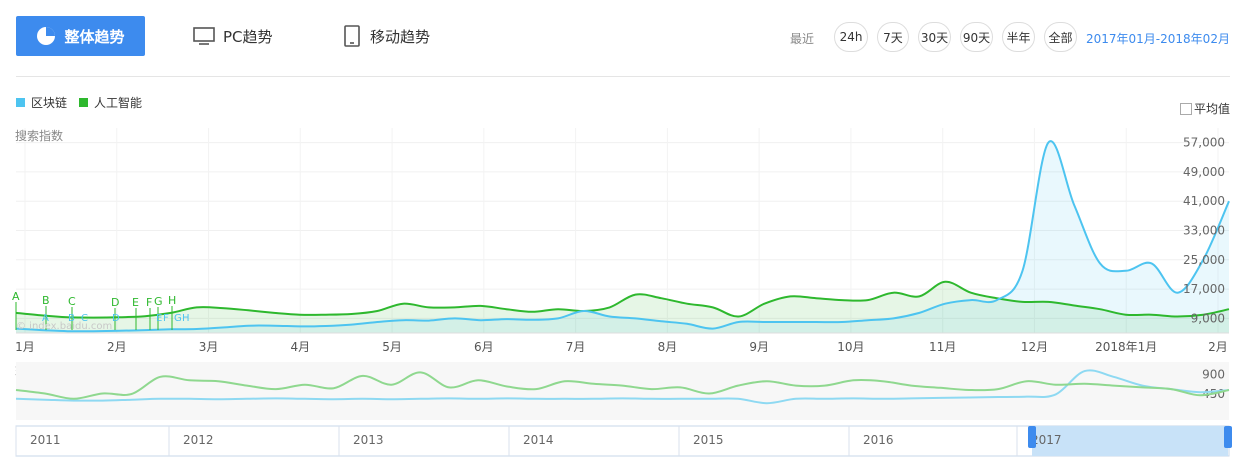 This screenshot has height=471, width=1245. I want to click on annotation-label-ai: C, so click(72, 301).